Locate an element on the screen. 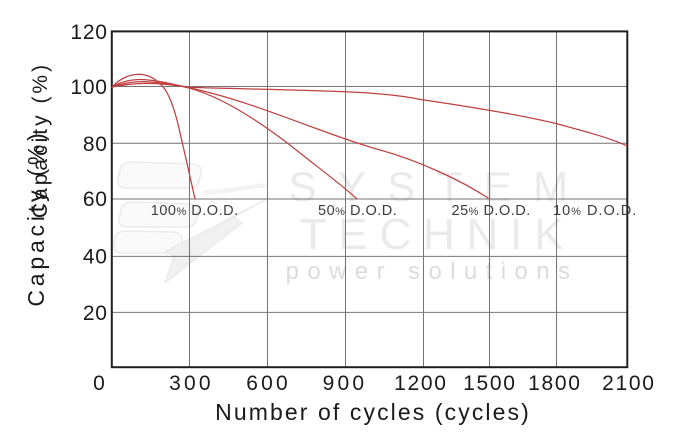 Image resolution: width=681 pixels, height=446 pixels. svg-text: 80 is located at coordinates (95, 144).